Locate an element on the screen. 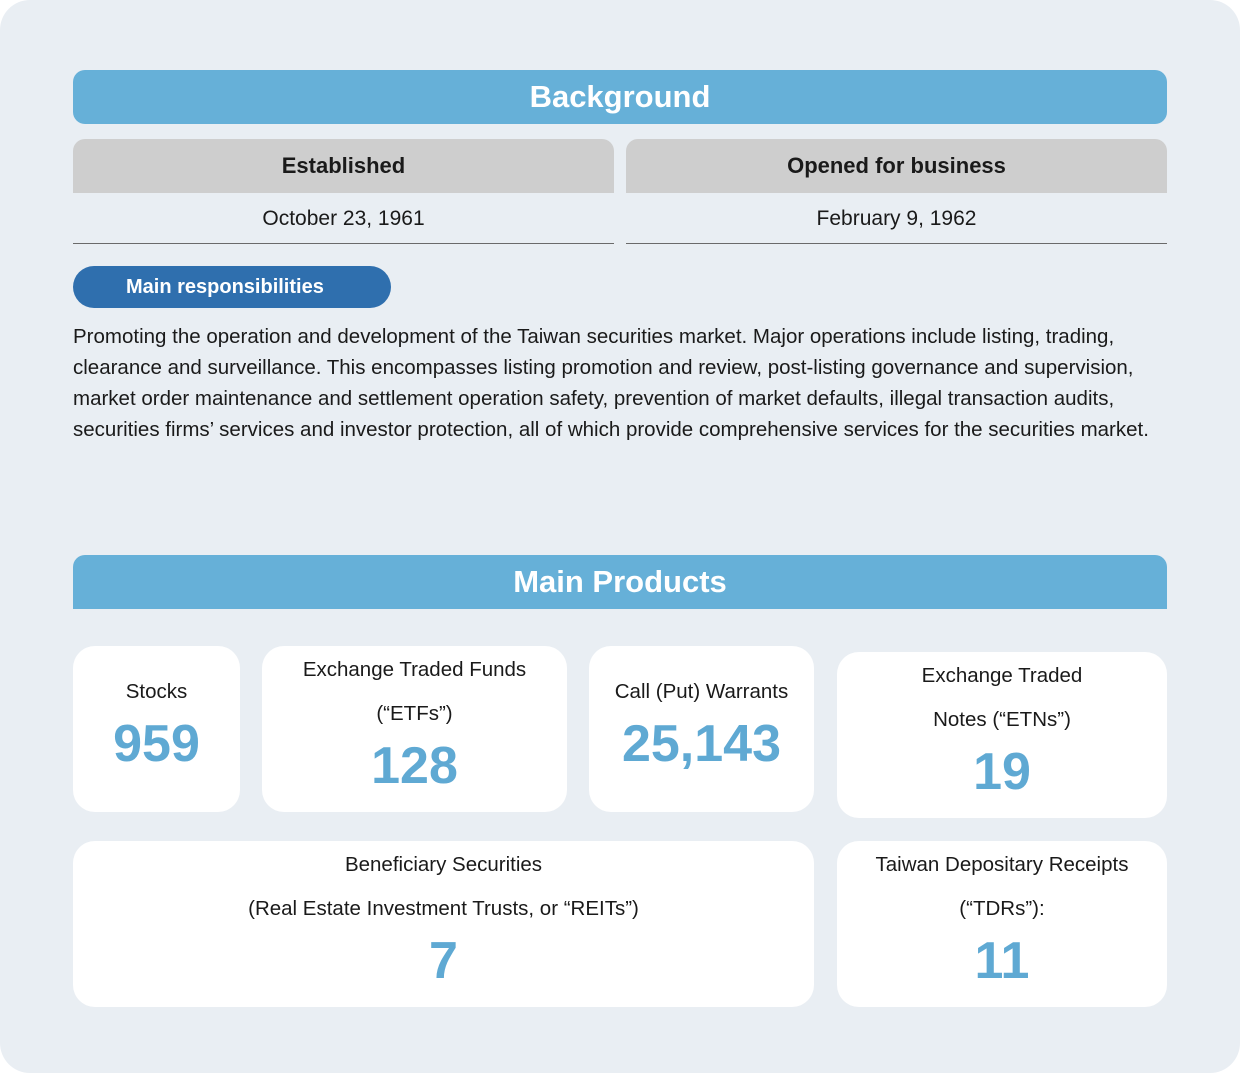  product-count: 25,143 is located at coordinates (701, 744).